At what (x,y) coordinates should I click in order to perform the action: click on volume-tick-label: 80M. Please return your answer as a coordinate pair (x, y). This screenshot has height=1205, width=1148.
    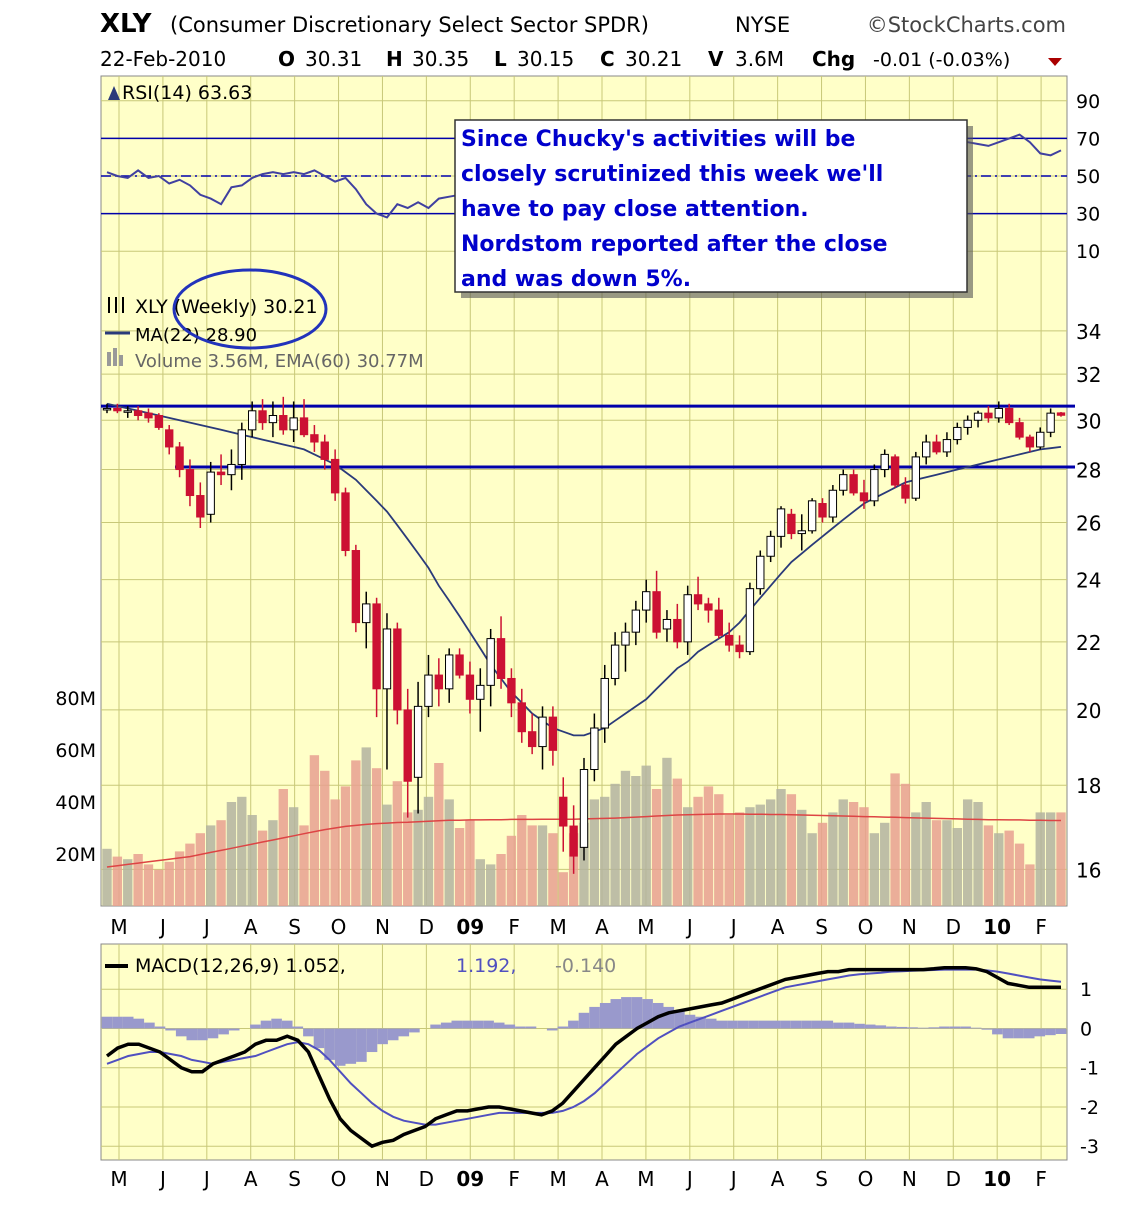
    Looking at the image, I should click on (75, 699).